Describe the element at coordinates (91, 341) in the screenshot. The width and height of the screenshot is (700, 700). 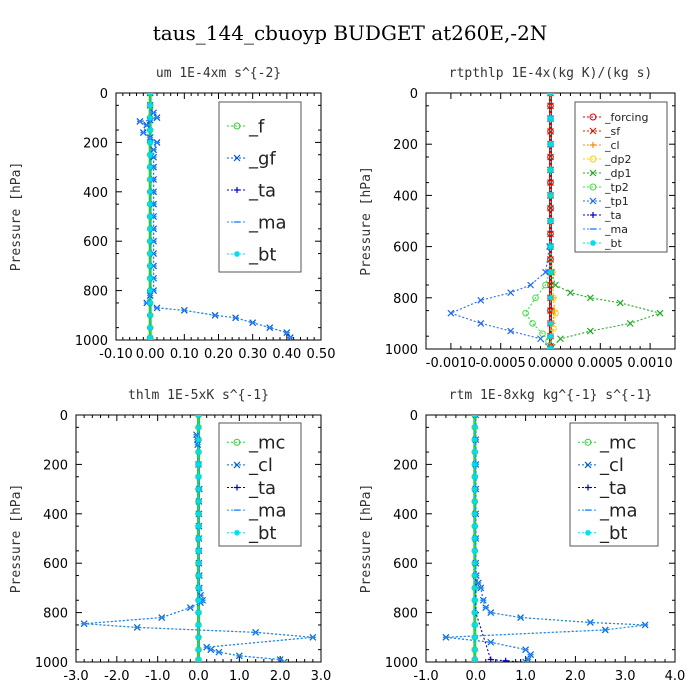
I see `y-tick-label: 1000` at that location.